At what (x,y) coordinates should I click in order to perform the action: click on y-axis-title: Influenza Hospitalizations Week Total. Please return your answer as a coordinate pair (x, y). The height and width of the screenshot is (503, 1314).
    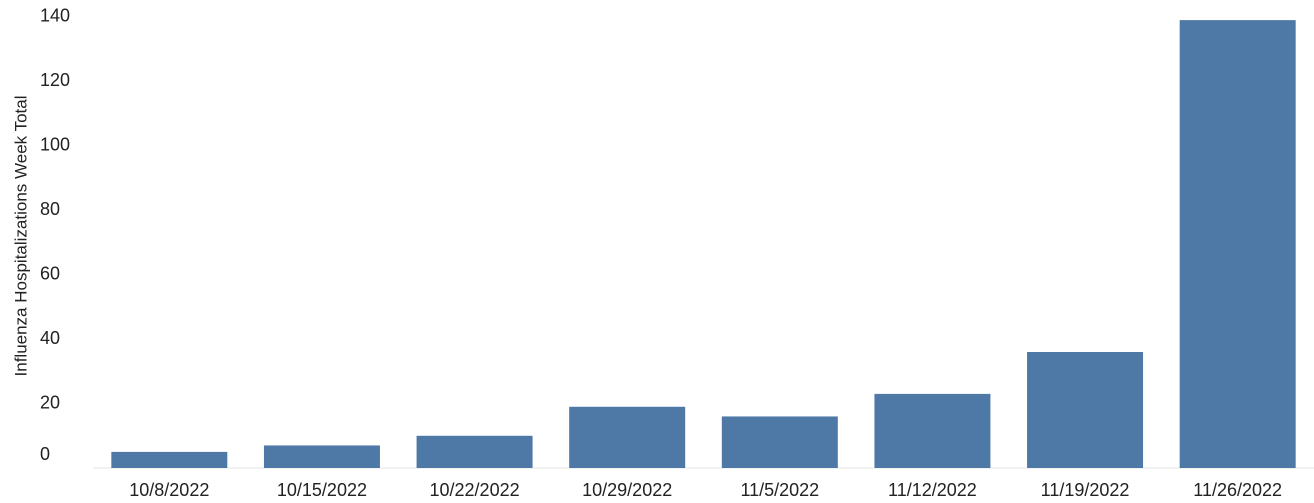
    Looking at the image, I should click on (20, 236).